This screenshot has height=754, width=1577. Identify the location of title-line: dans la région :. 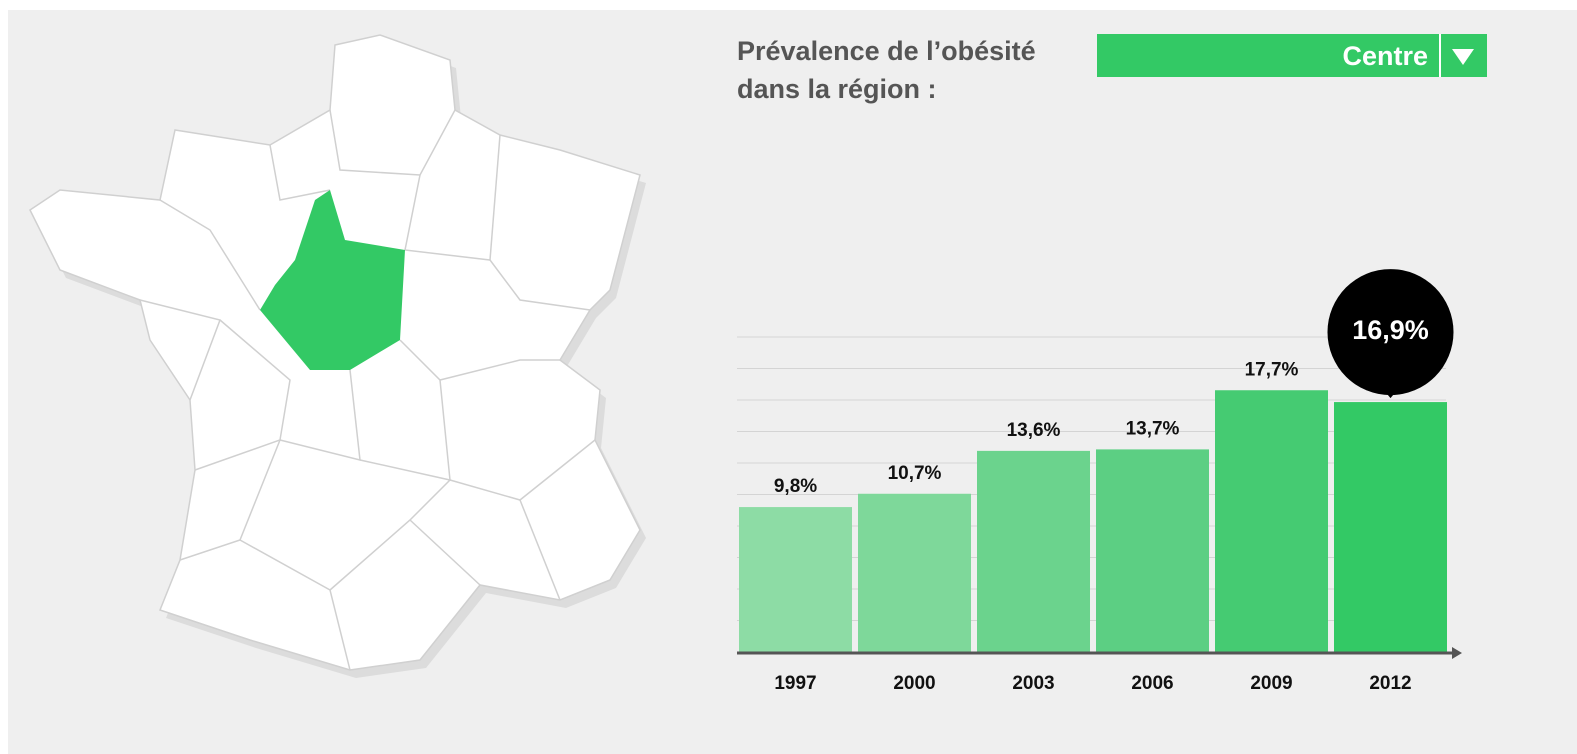
(837, 89).